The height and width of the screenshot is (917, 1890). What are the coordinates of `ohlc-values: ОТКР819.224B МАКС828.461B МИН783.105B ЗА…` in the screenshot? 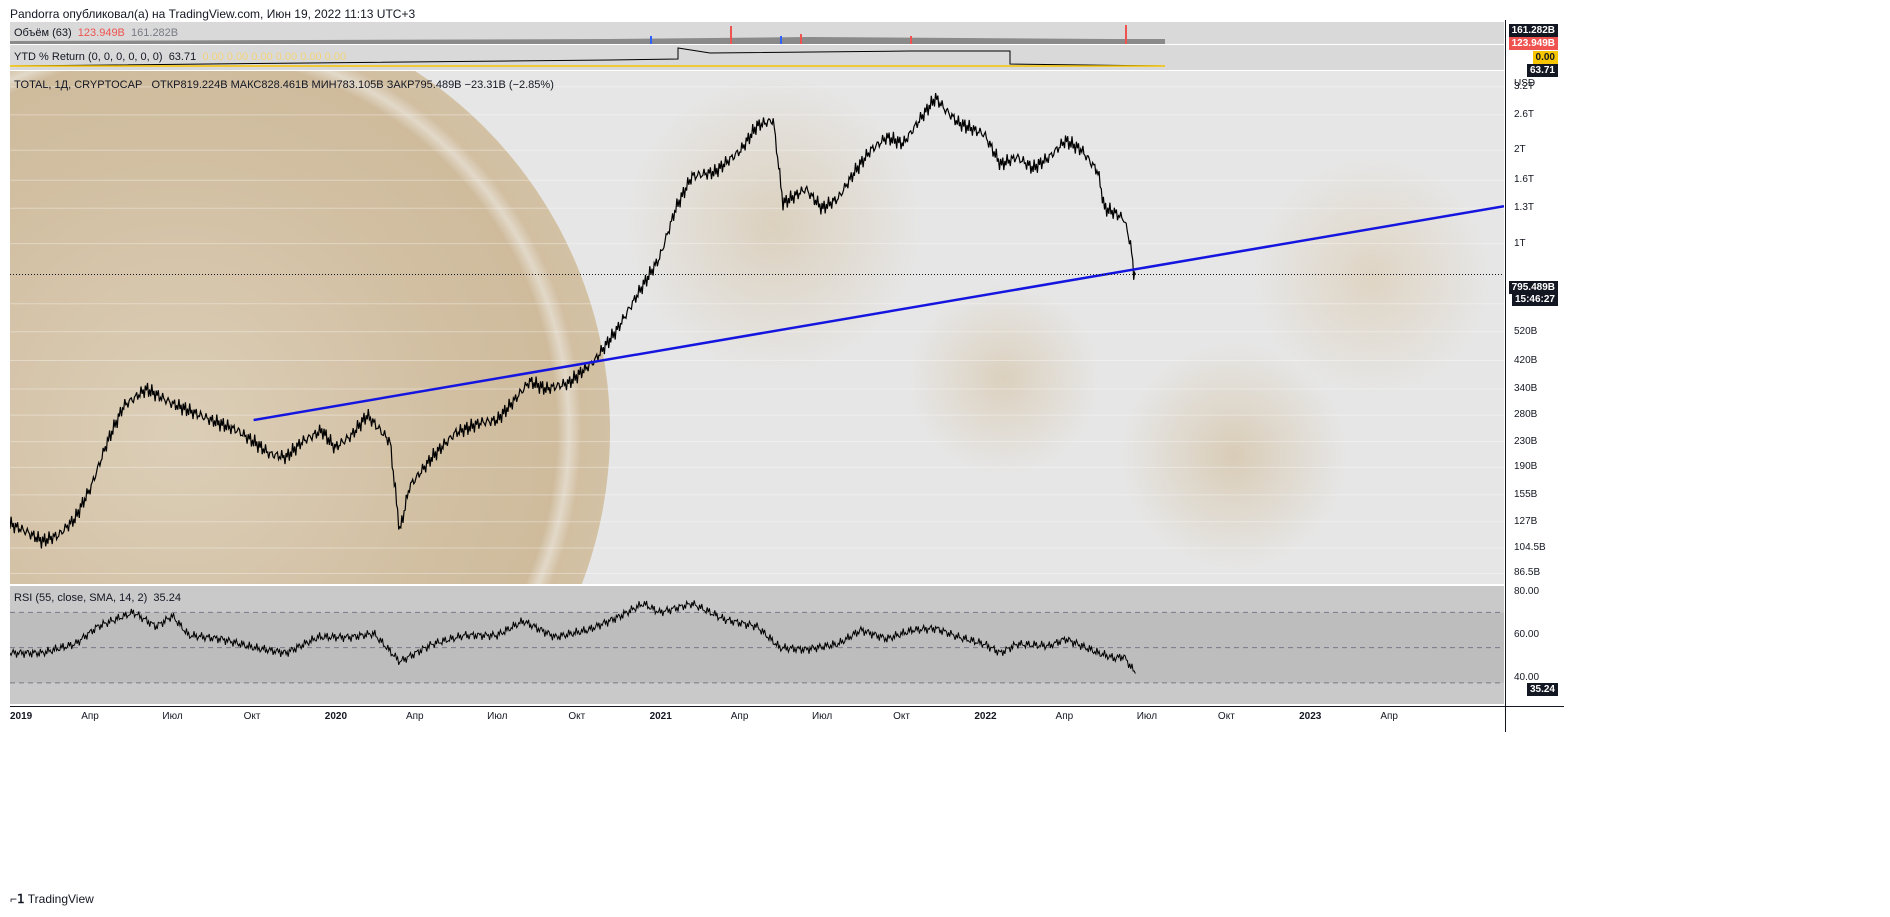 It's located at (352, 85).